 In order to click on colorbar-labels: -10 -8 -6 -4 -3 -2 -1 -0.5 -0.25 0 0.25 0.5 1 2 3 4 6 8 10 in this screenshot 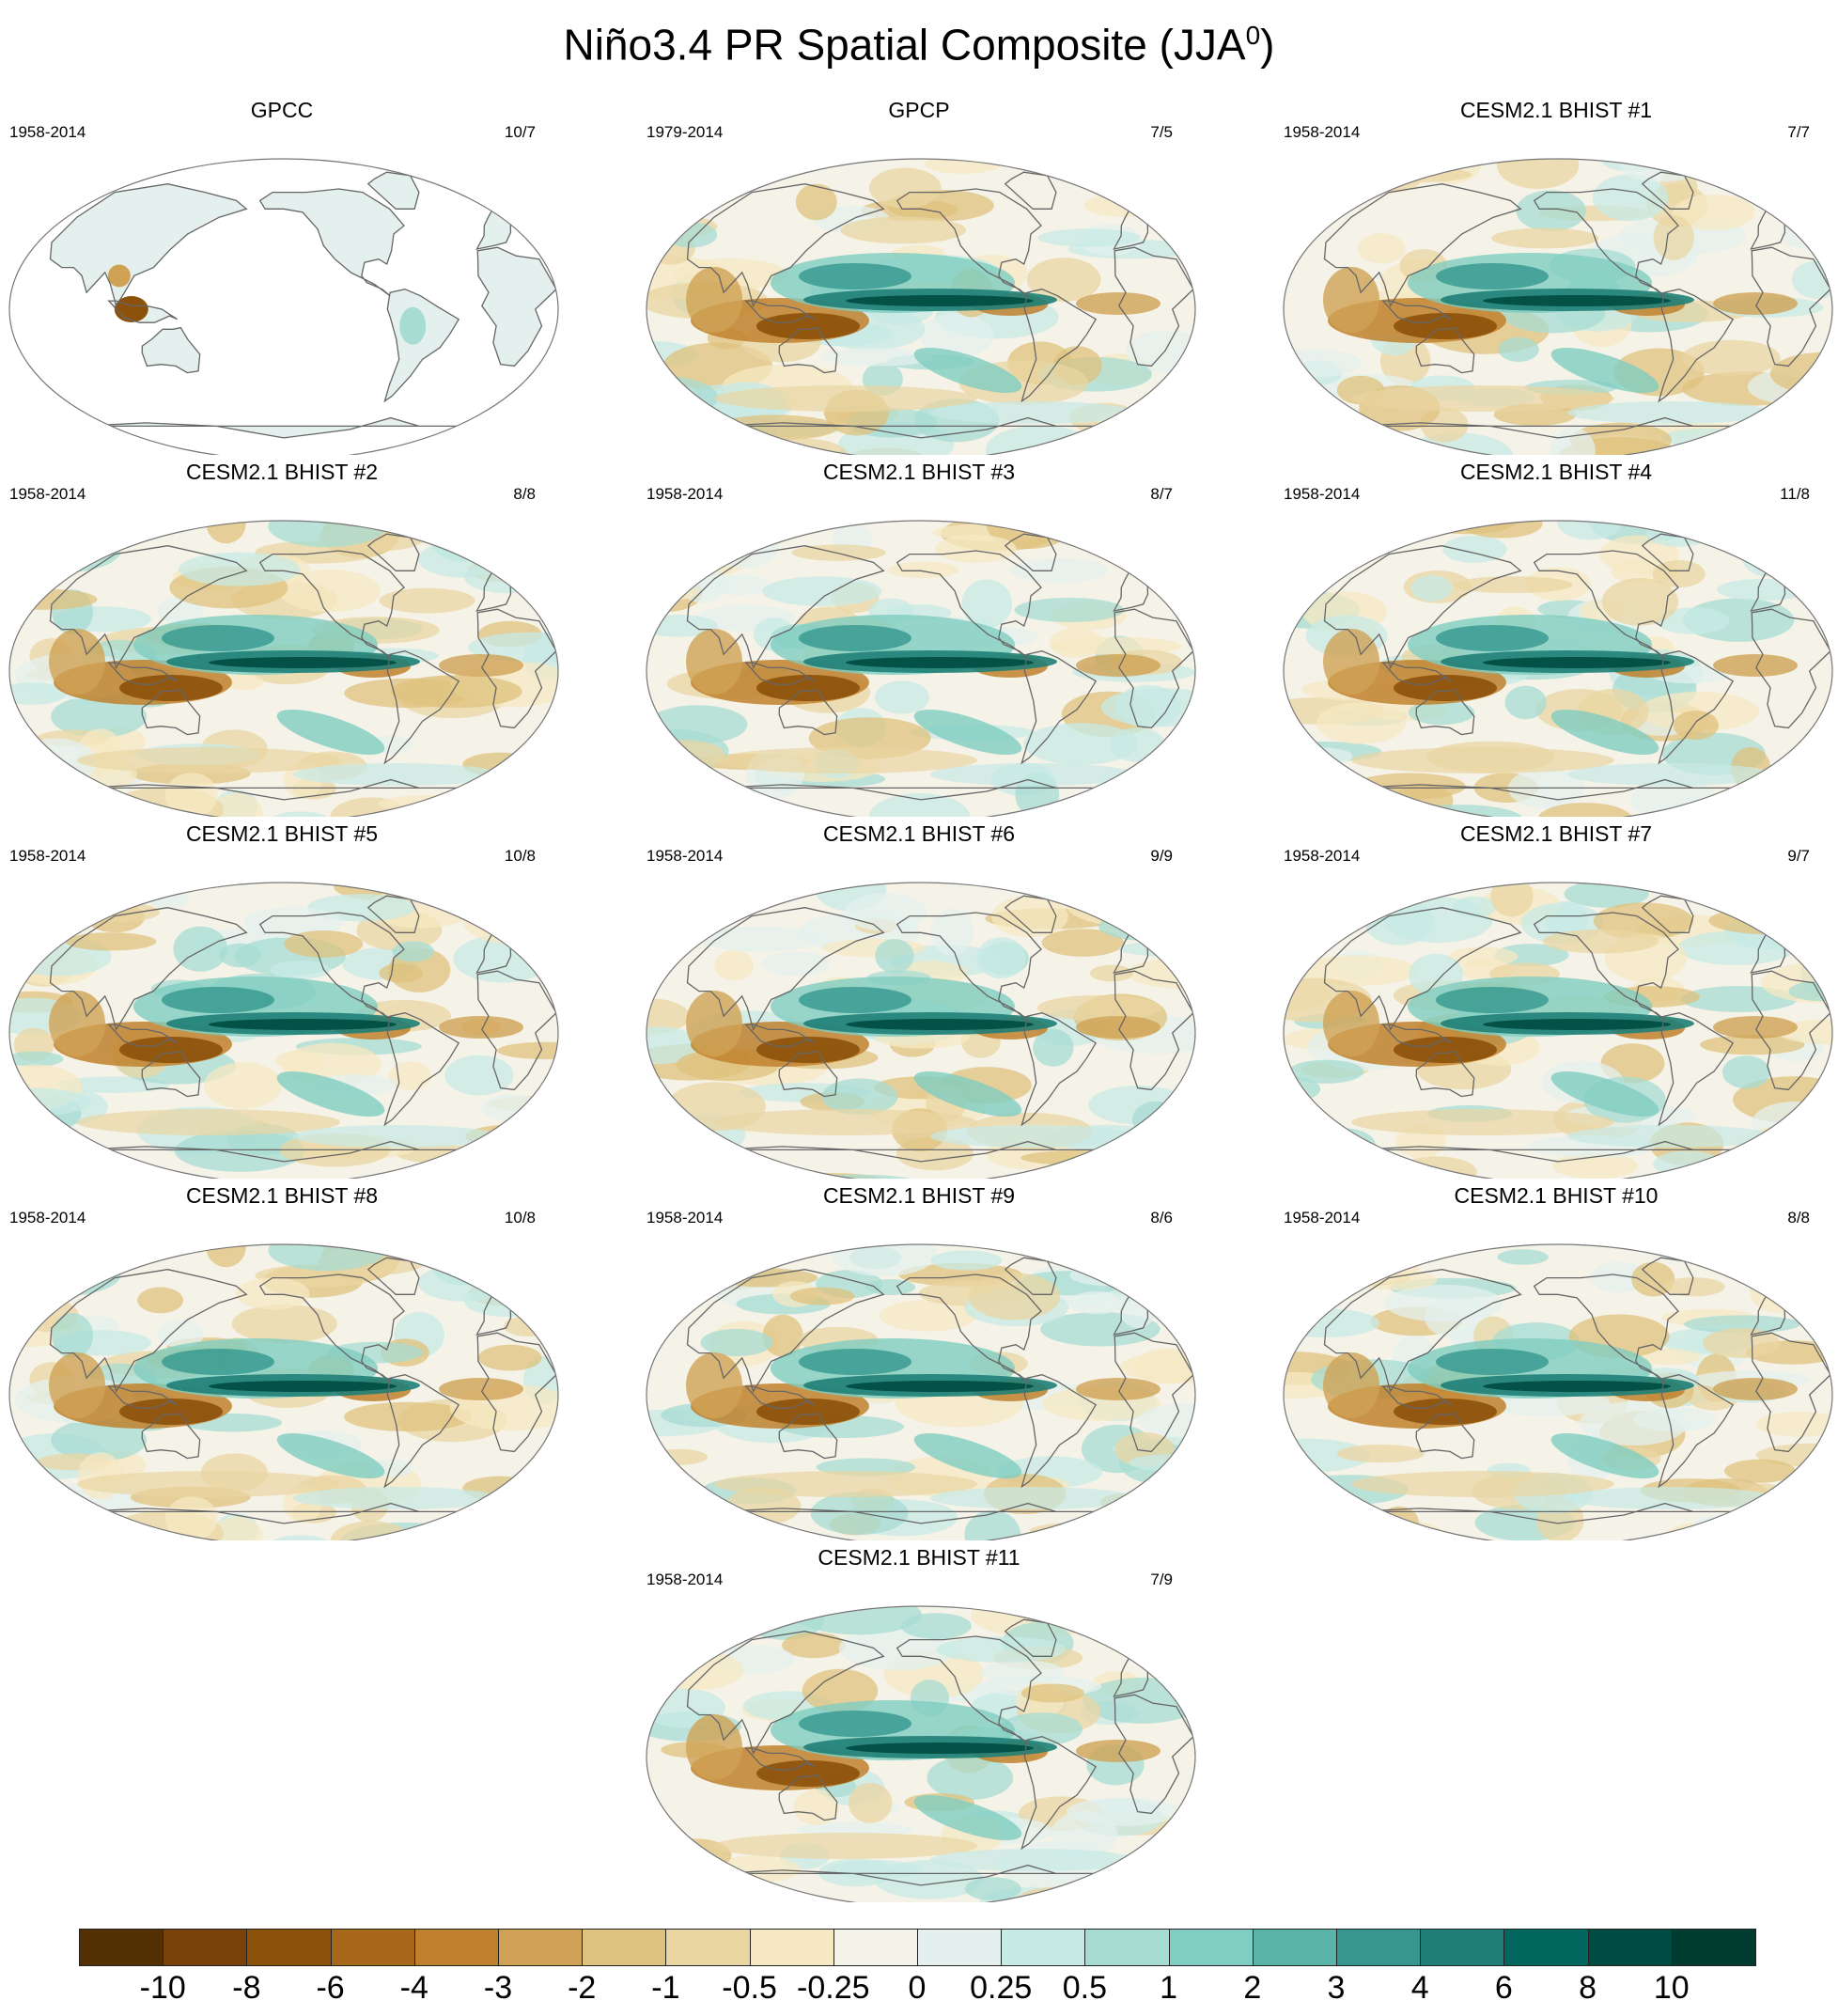, I will do `click(919, 1992)`.